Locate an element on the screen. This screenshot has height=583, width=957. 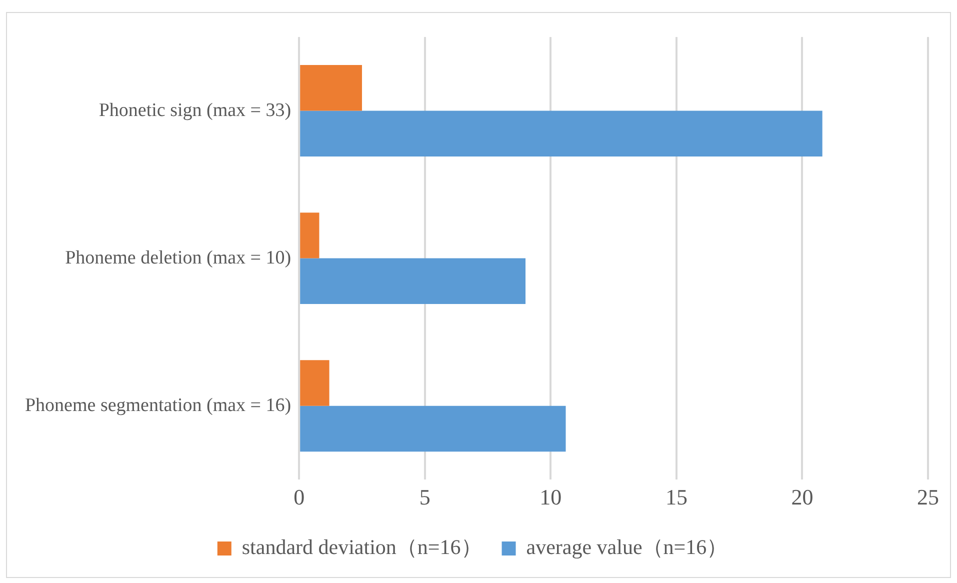
y-tick-label: Phoneme segmentation (max = 16) is located at coordinates (158, 405).